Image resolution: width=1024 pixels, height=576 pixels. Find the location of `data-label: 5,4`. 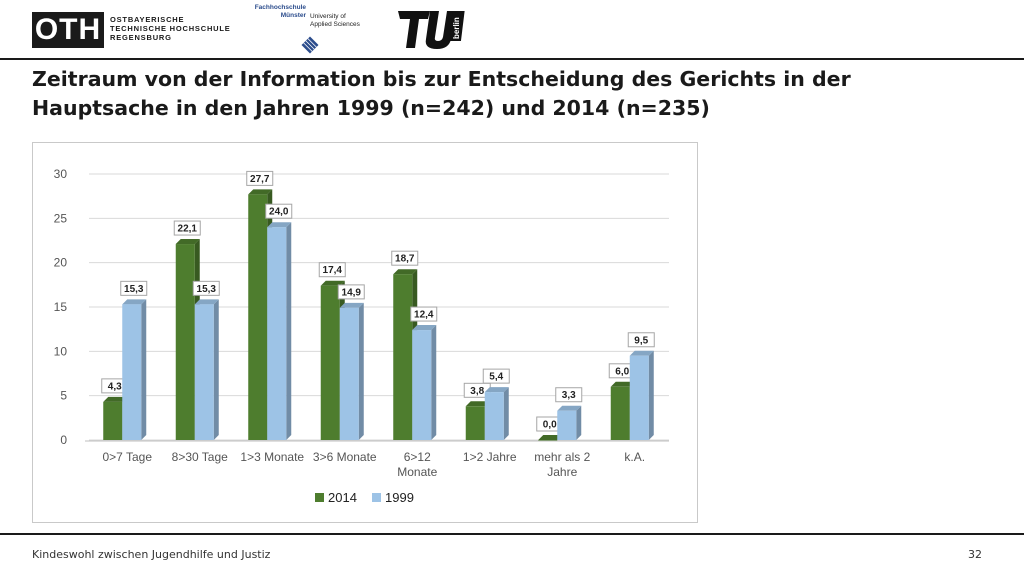

data-label: 5,4 is located at coordinates (496, 377).